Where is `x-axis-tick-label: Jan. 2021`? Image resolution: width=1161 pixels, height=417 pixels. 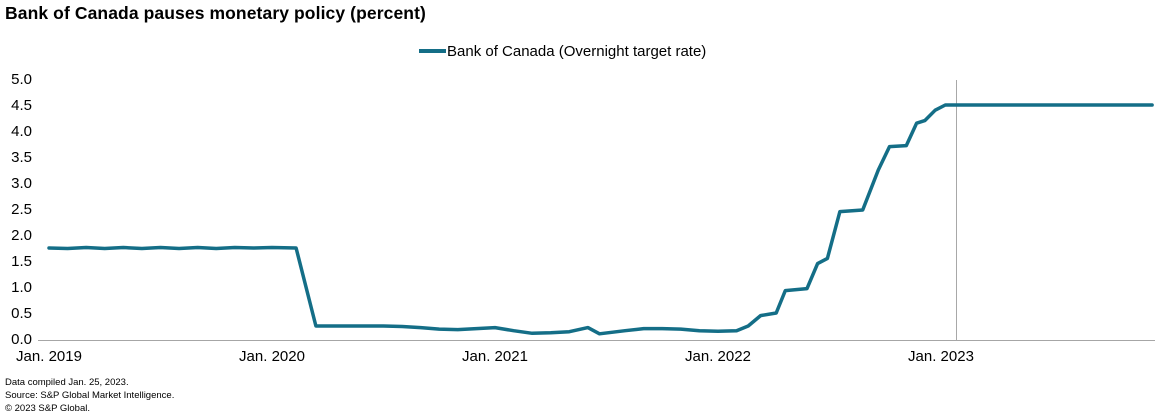 x-axis-tick-label: Jan. 2021 is located at coordinates (495, 356).